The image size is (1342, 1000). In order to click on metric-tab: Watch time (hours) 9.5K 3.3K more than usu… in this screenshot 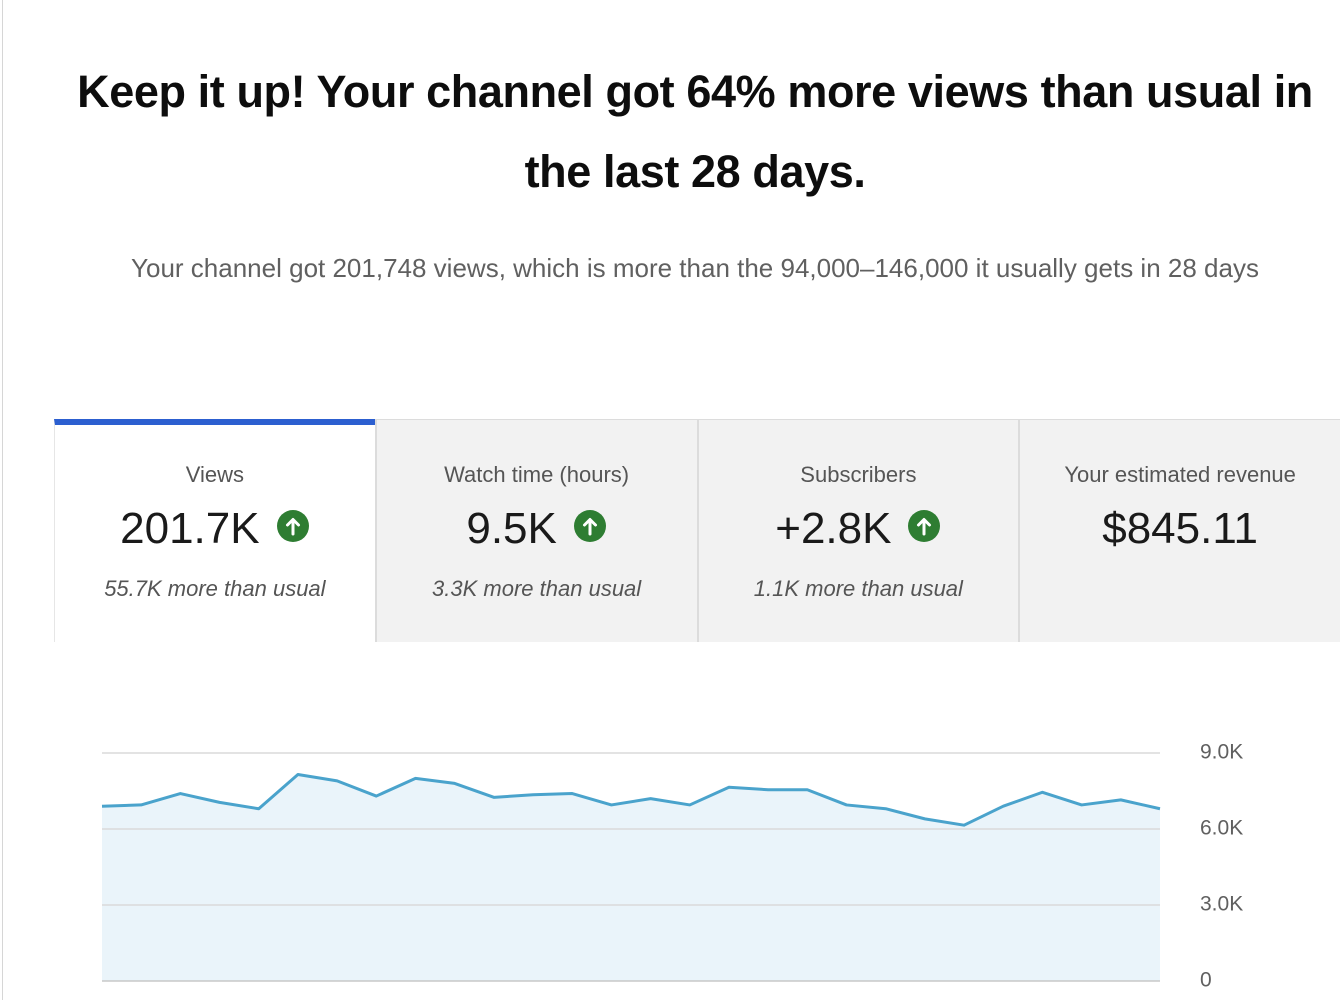, I will do `click(535, 530)`.